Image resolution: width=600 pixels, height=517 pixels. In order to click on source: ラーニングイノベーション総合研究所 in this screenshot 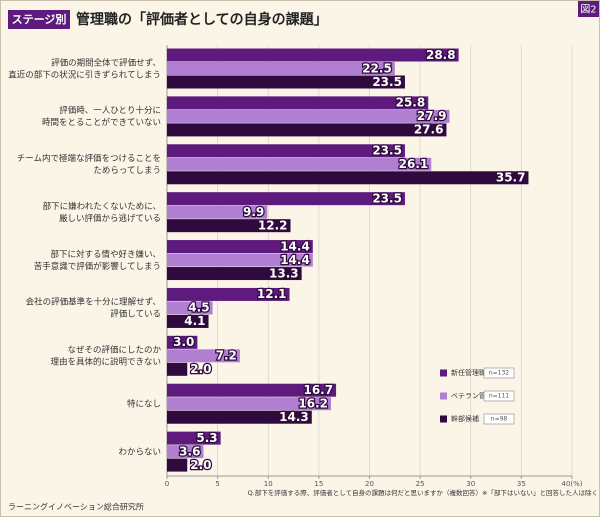, I will do `click(76, 507)`.